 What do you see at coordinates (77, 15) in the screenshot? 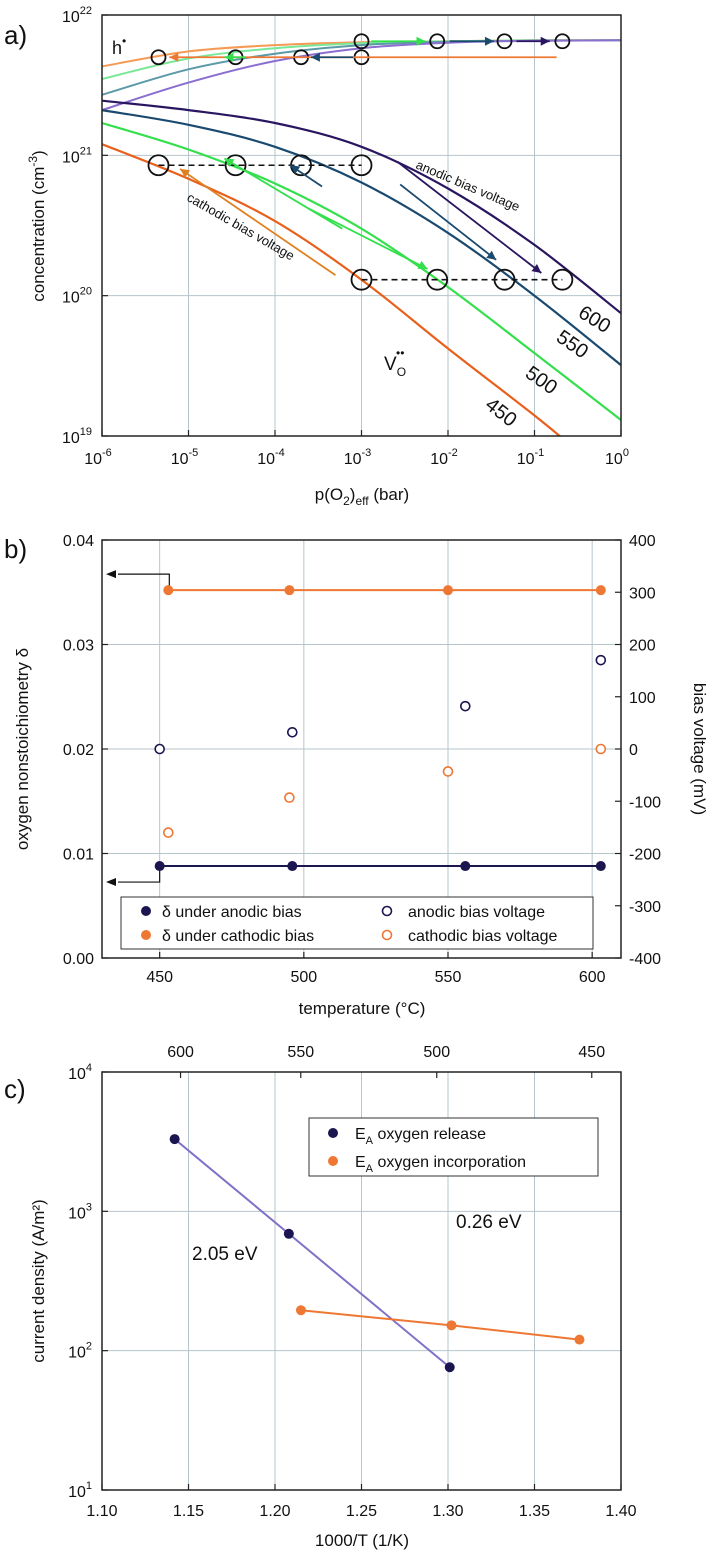
I see `pa-ytick: 1022` at bounding box center [77, 15].